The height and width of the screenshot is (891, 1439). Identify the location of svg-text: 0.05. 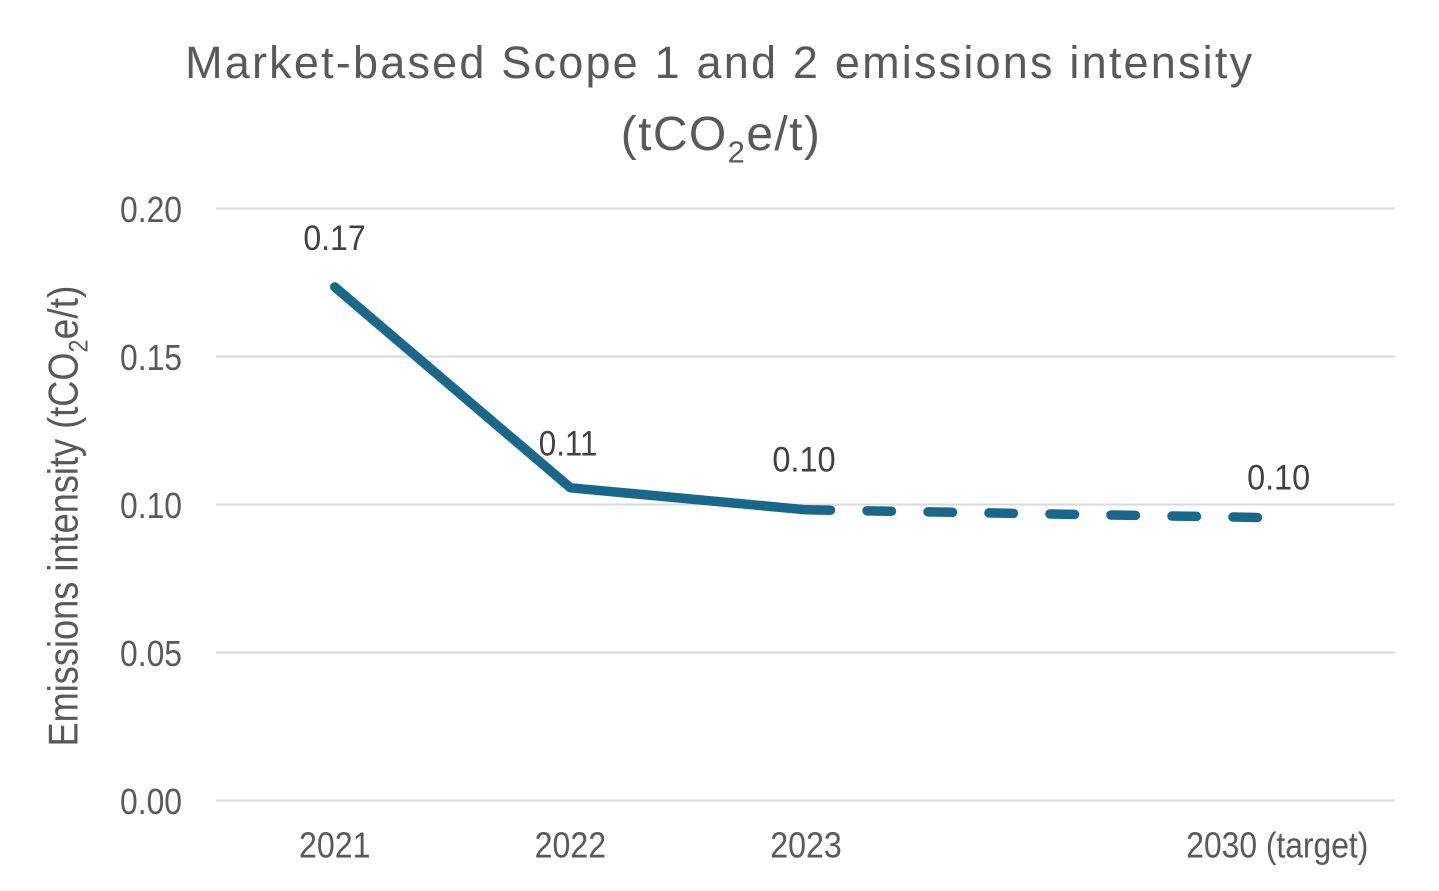
(151, 653).